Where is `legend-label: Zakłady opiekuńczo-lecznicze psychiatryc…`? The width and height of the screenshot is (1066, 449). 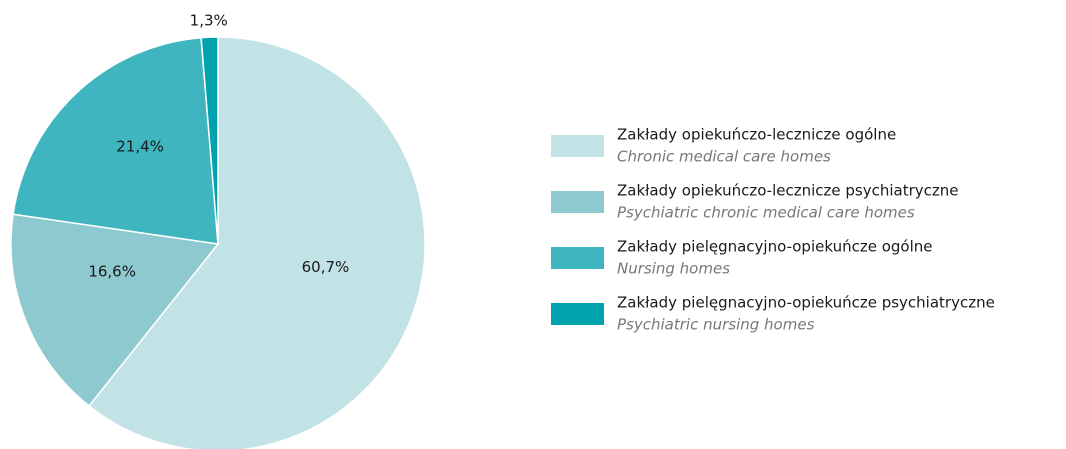
legend-label: Zakłady opiekuńczo-lecznicze psychiatryc… is located at coordinates (788, 191).